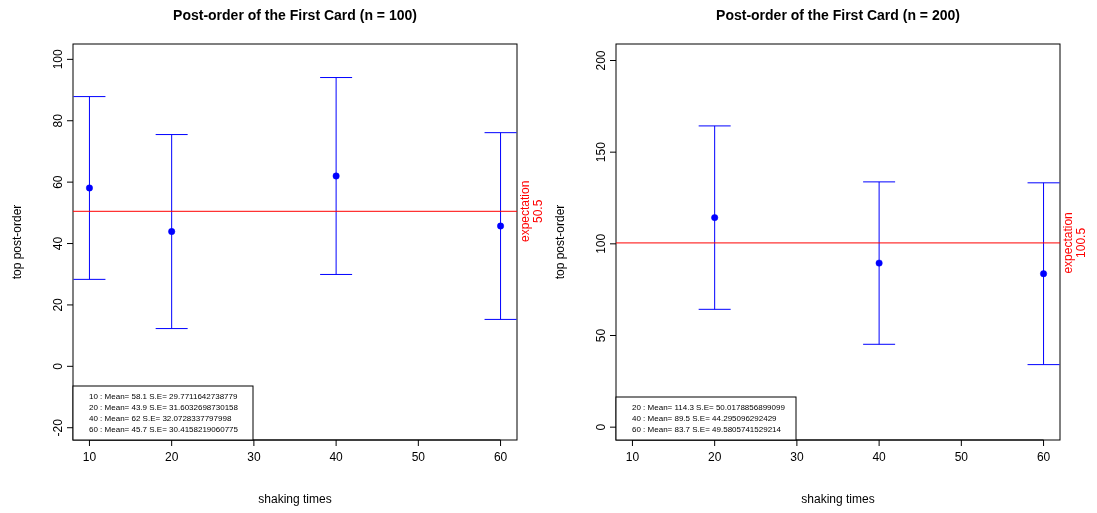 This screenshot has height=513, width=1097. What do you see at coordinates (705, 418) in the screenshot?
I see `annotation: 40 : Mean= 89.5 S.E= 44.295096292429` at bounding box center [705, 418].